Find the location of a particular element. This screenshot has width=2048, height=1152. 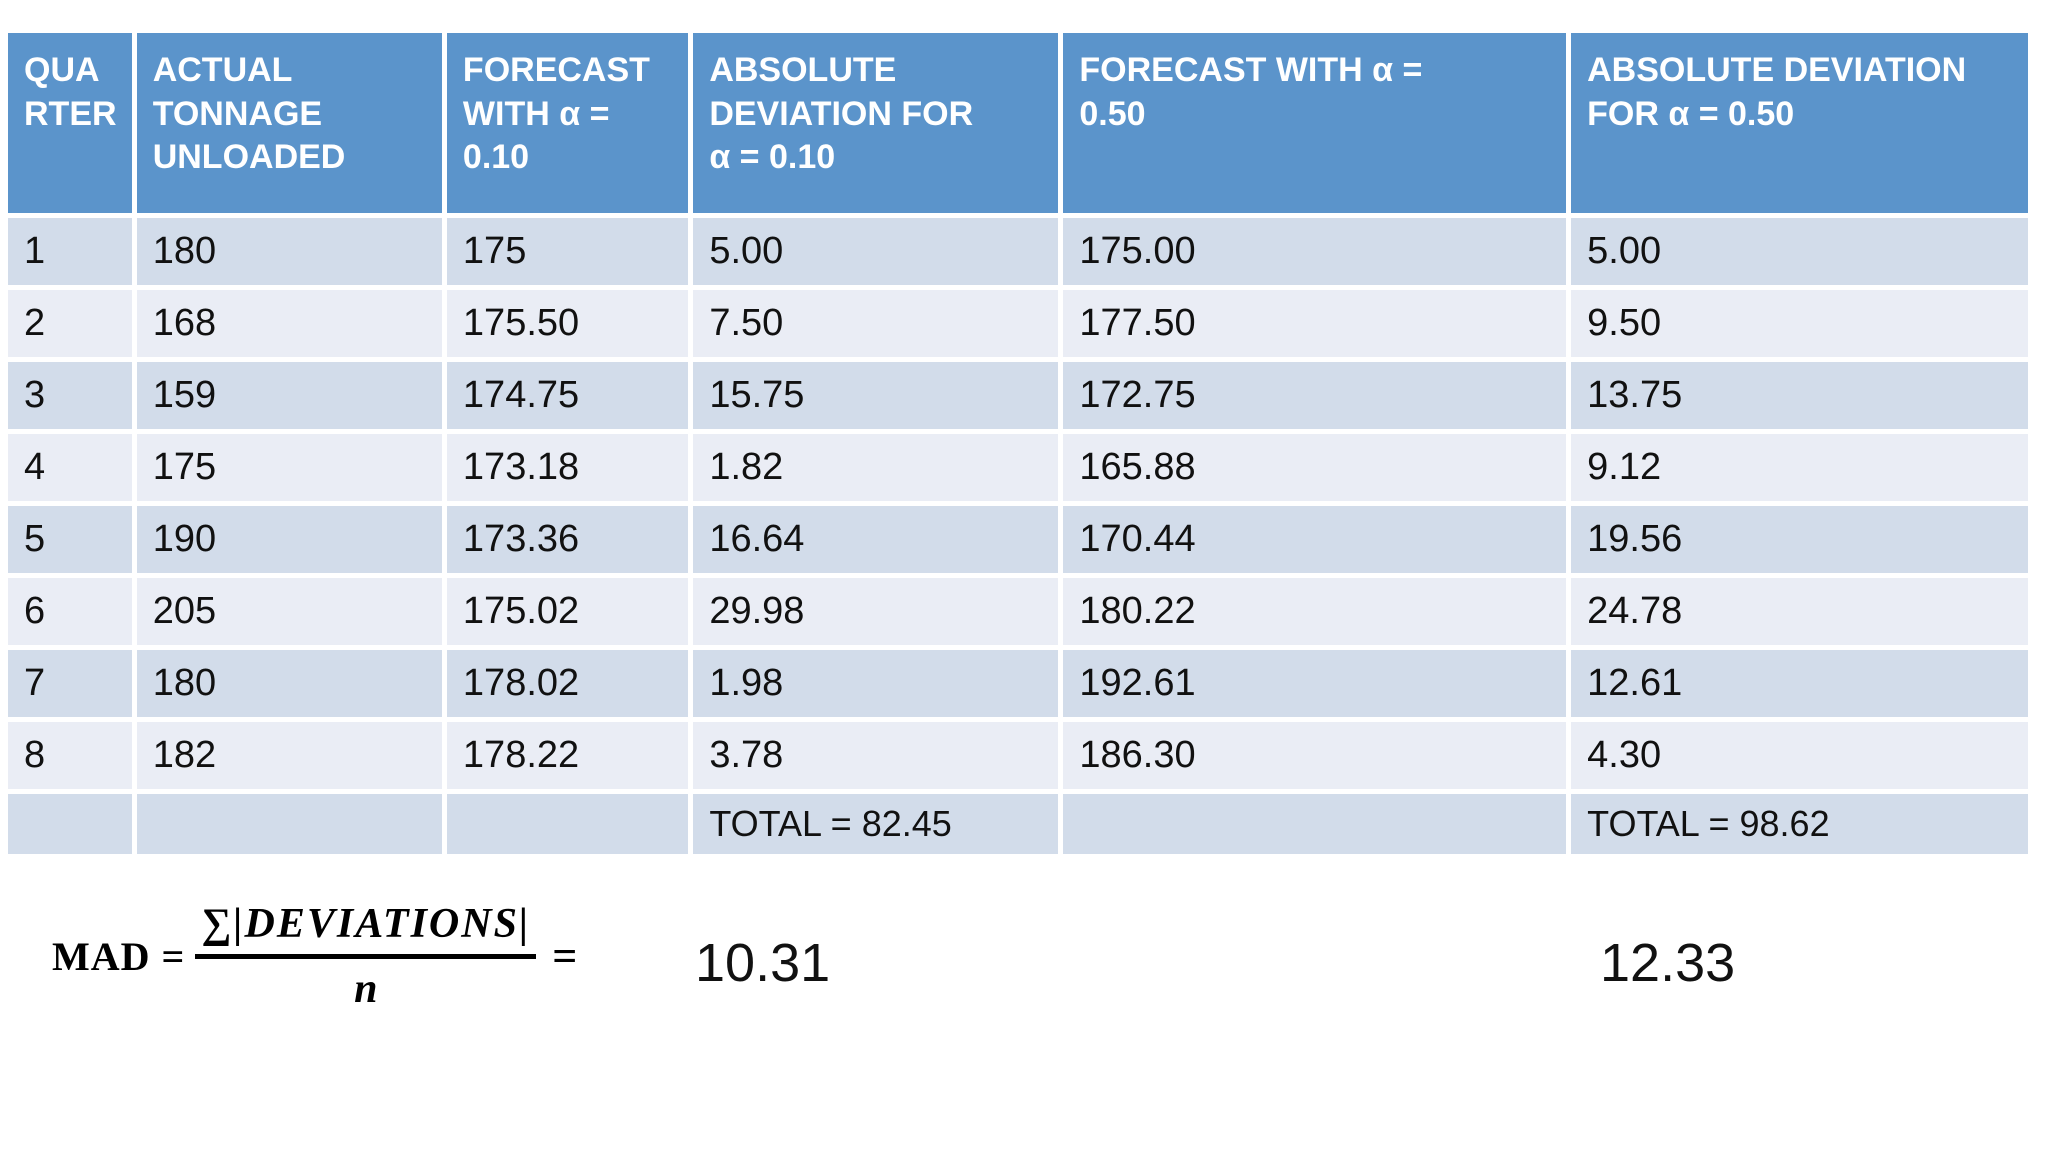

table-cell: 8 is located at coordinates (70, 755).